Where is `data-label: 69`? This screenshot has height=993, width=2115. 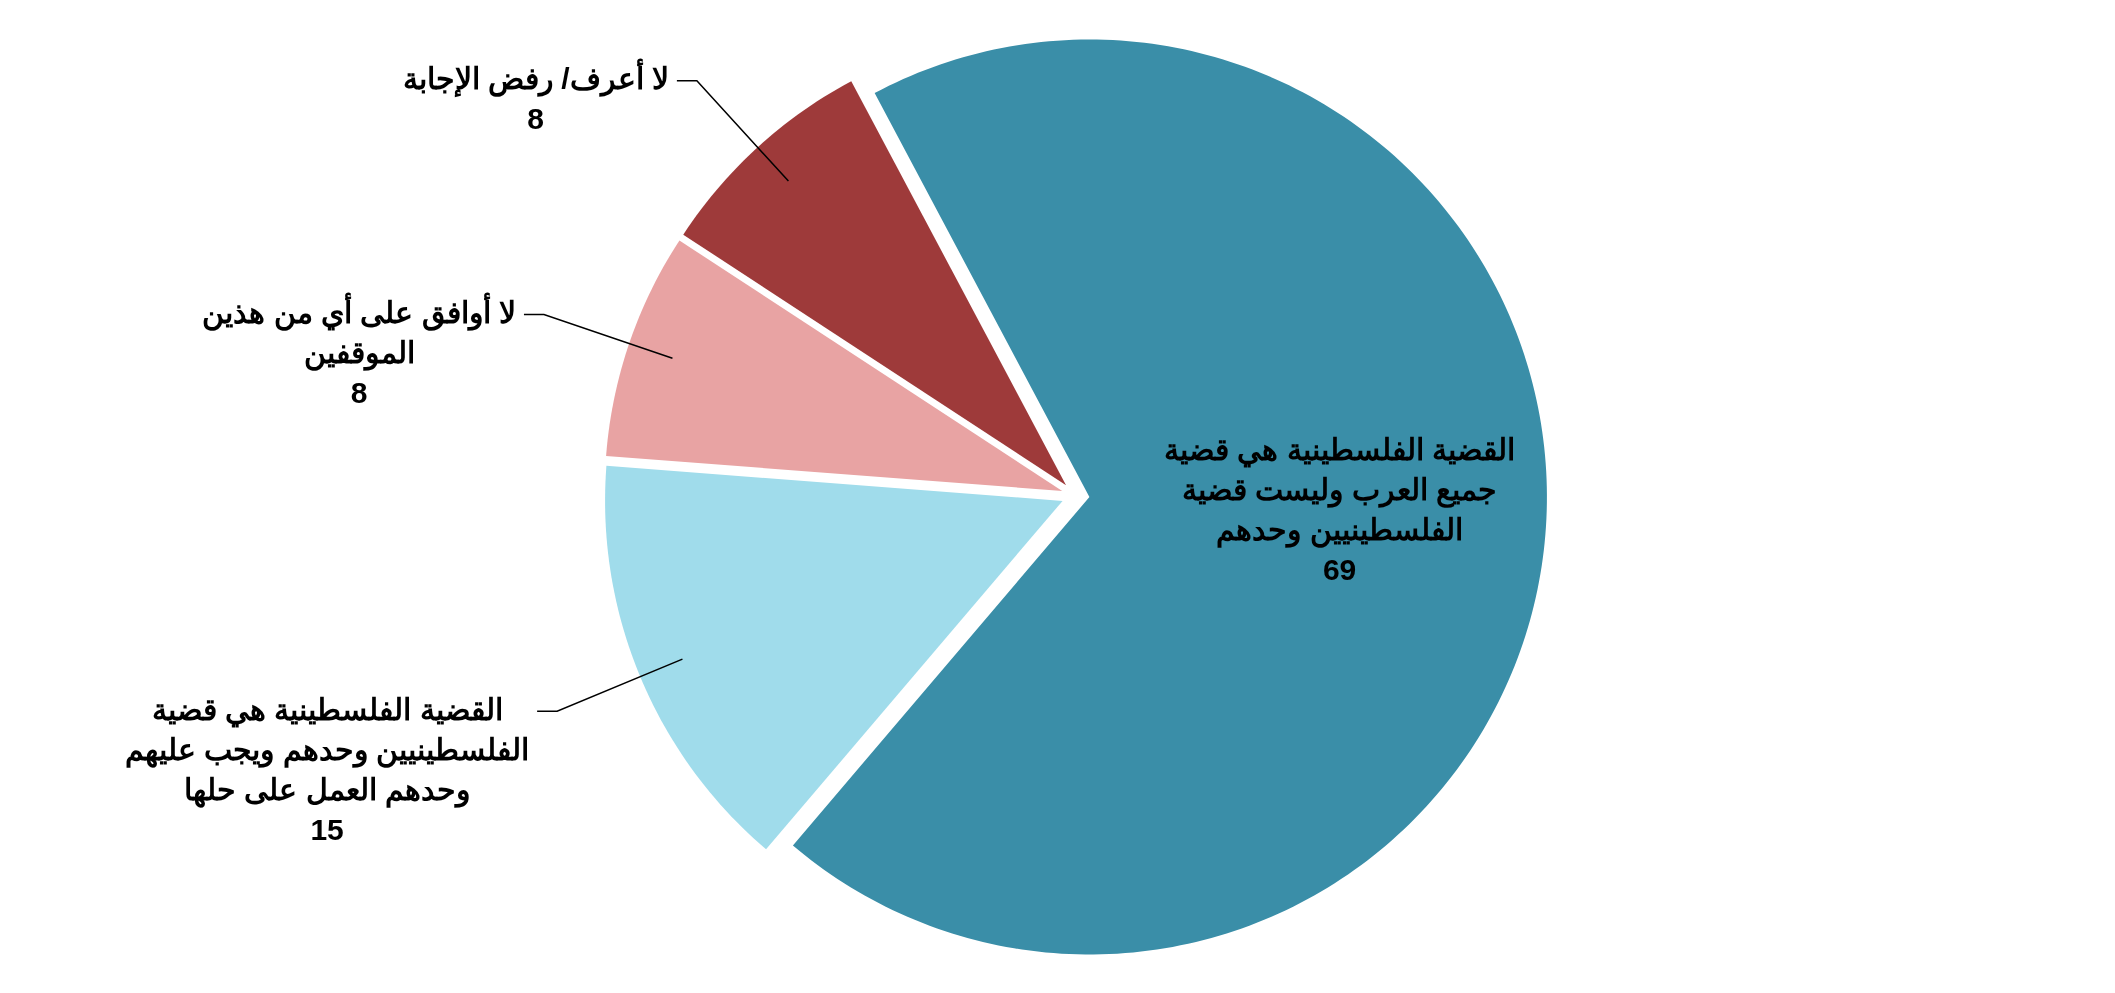
data-label: 69 is located at coordinates (1339, 570).